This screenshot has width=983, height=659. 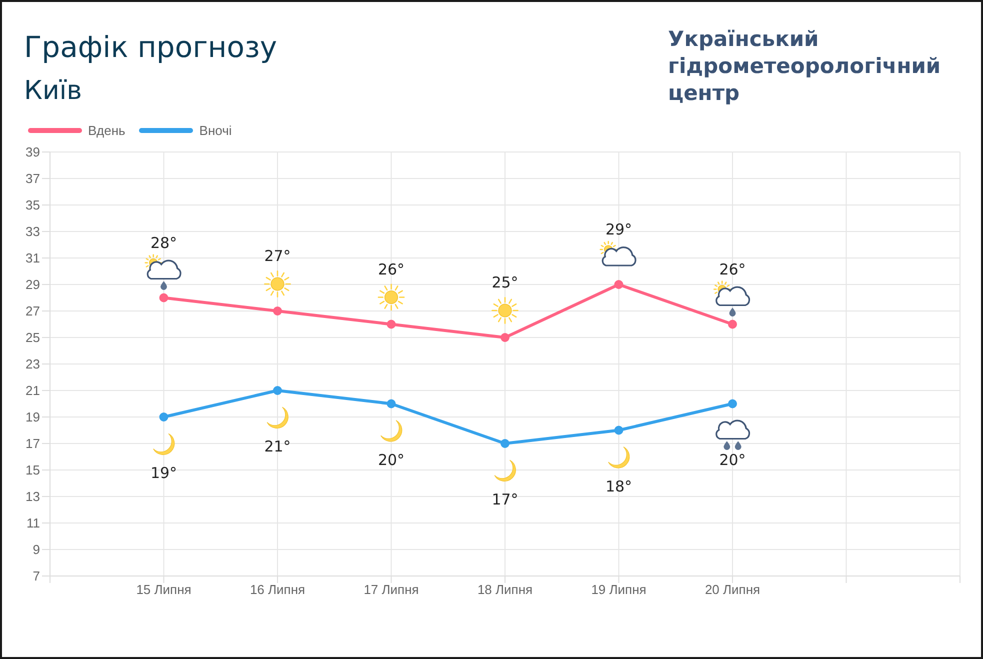 I want to click on data-label: 25°, so click(x=505, y=283).